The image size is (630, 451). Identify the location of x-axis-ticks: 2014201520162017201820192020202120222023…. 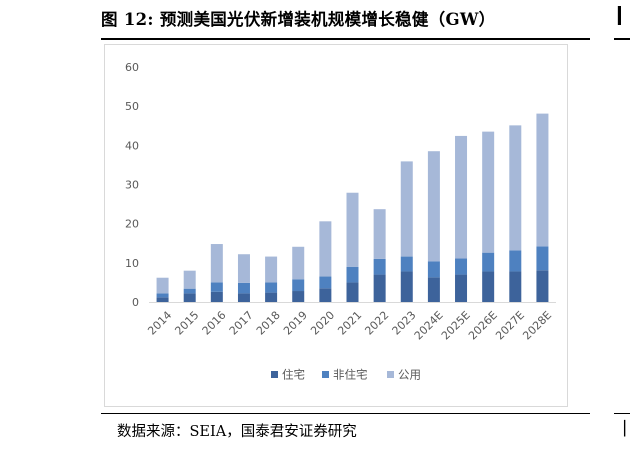
(349, 326).